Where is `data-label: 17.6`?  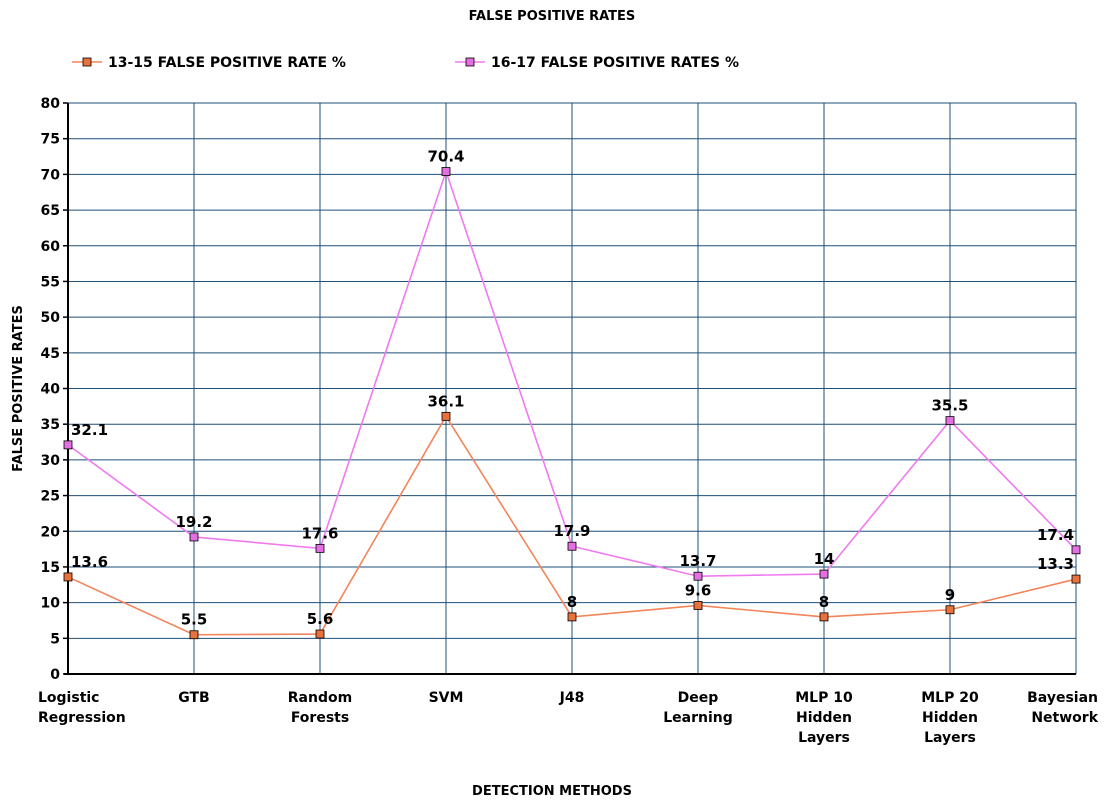 data-label: 17.6 is located at coordinates (319, 533).